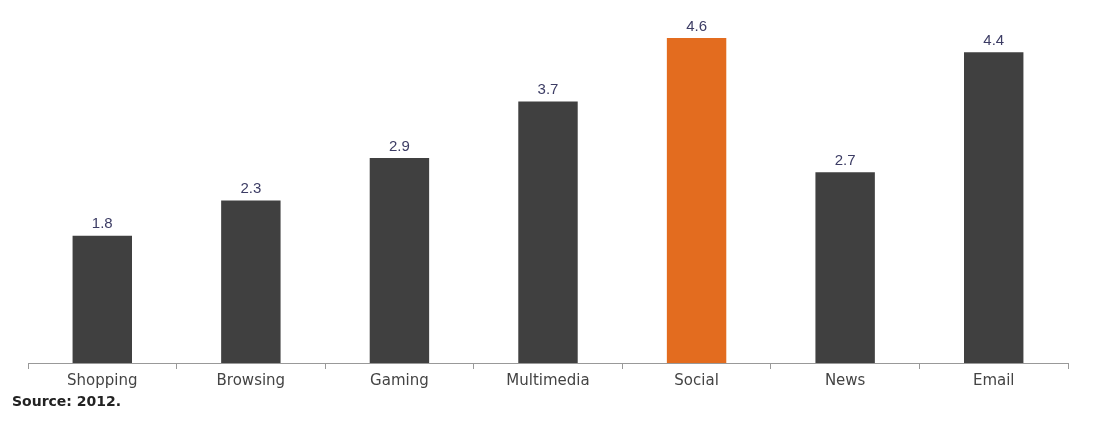  Describe the element at coordinates (102, 223) in the screenshot. I see `data-label: 1.8` at that location.